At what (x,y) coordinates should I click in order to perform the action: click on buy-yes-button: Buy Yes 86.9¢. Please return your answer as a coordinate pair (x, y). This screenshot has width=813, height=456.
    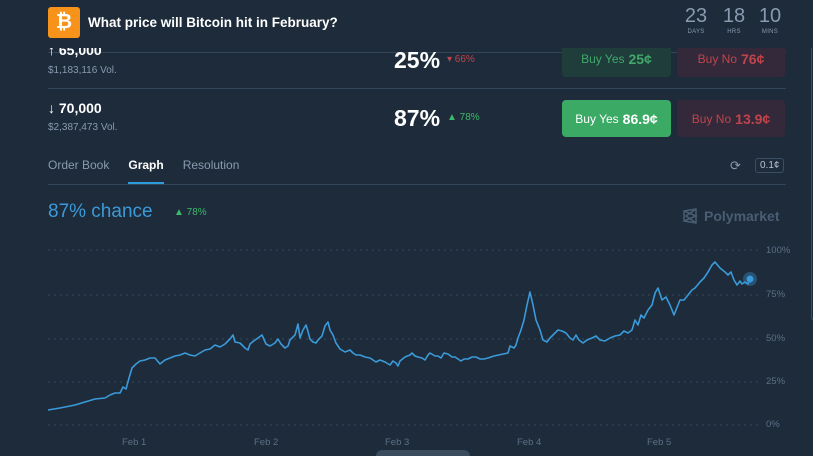
    Looking at the image, I should click on (616, 118).